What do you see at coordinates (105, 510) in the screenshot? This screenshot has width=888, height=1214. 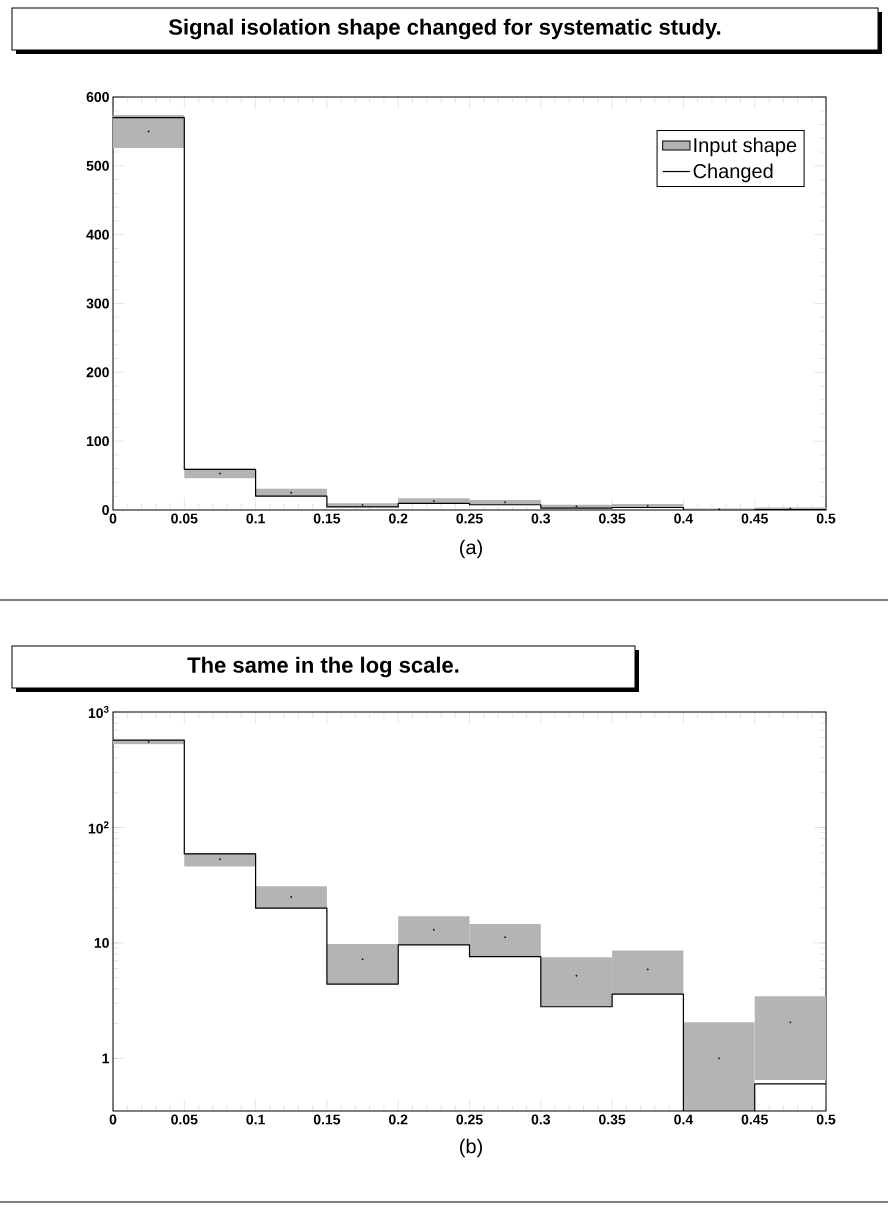 I see `y-tick-label: 0` at bounding box center [105, 510].